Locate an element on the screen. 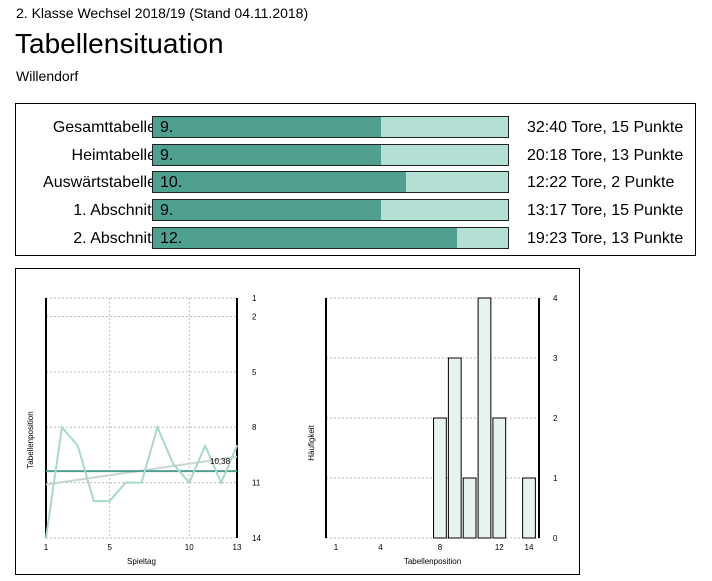  histogram-x-tick: 8 is located at coordinates (440, 547).